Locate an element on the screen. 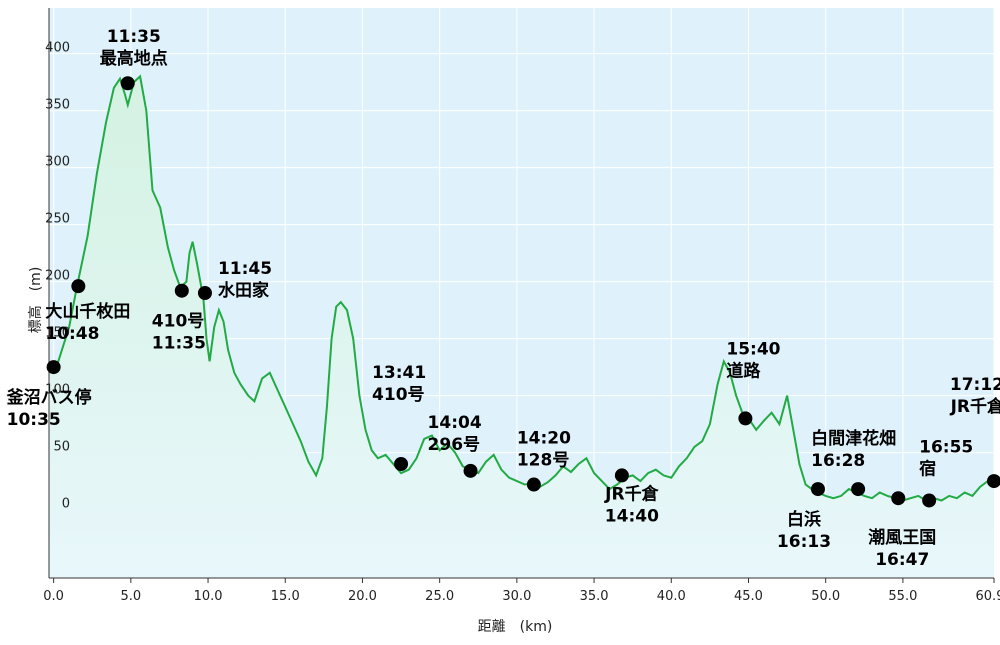 The image size is (1000, 645). y-ticks: 0 50 100 150 200 250 300 350 400 is located at coordinates (57, 276).